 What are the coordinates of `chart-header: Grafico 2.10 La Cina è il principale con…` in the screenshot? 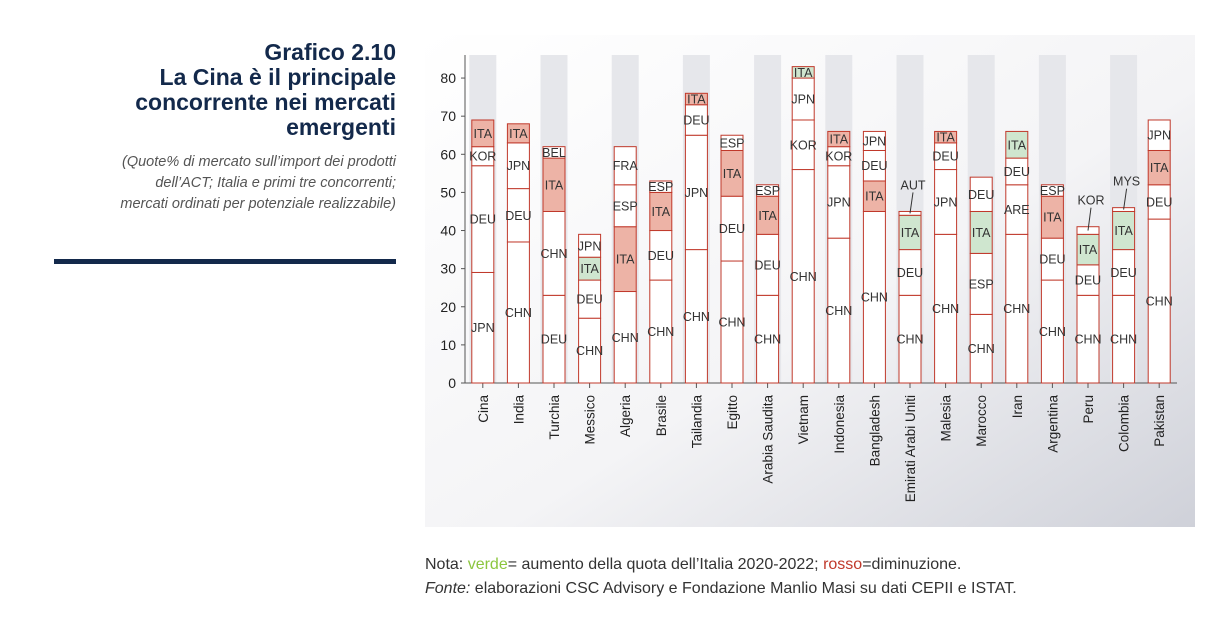 It's located at (213, 127).